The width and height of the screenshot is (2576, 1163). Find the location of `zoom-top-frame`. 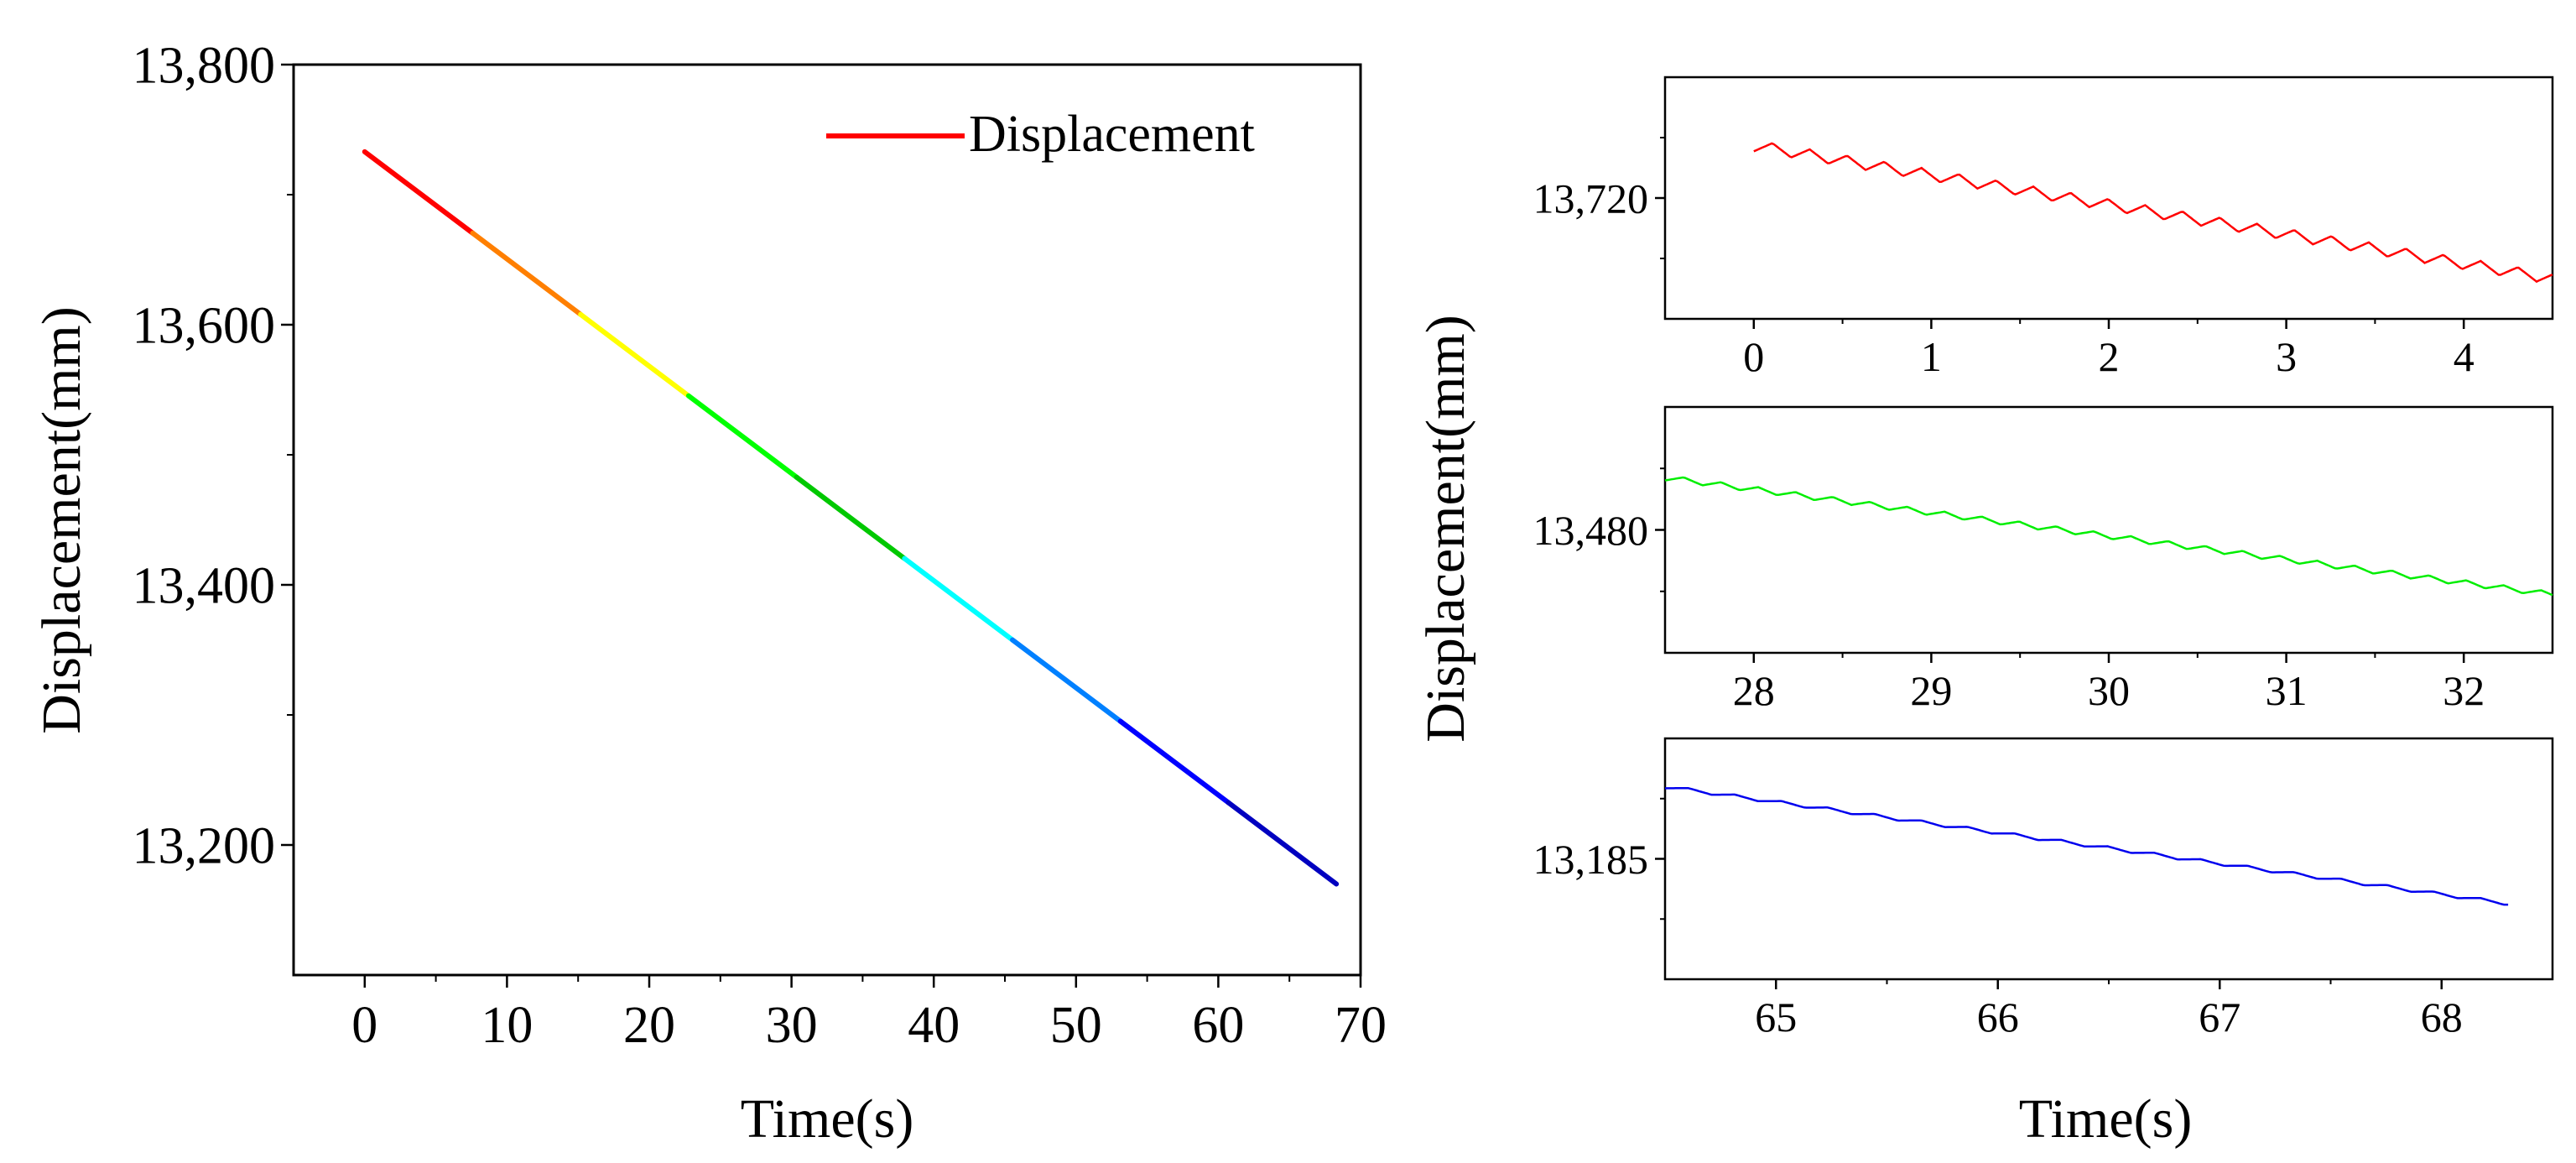

zoom-top-frame is located at coordinates (2108, 199).